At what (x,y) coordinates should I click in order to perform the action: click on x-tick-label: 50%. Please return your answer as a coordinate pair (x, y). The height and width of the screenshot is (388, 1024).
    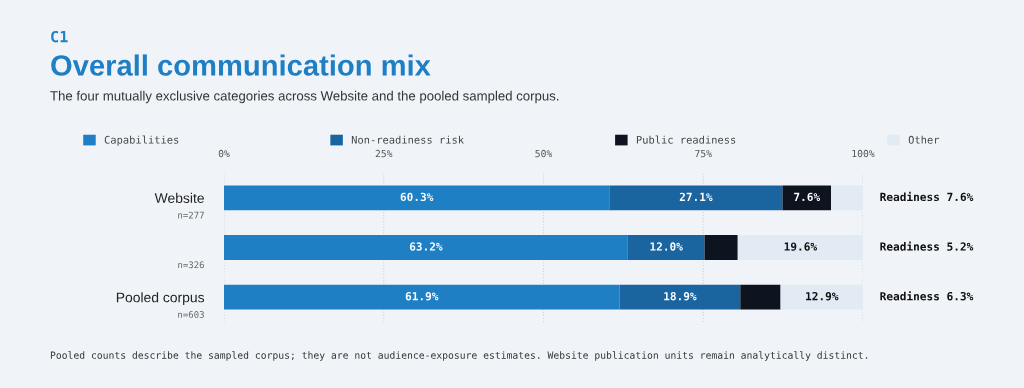
    Looking at the image, I should click on (544, 153).